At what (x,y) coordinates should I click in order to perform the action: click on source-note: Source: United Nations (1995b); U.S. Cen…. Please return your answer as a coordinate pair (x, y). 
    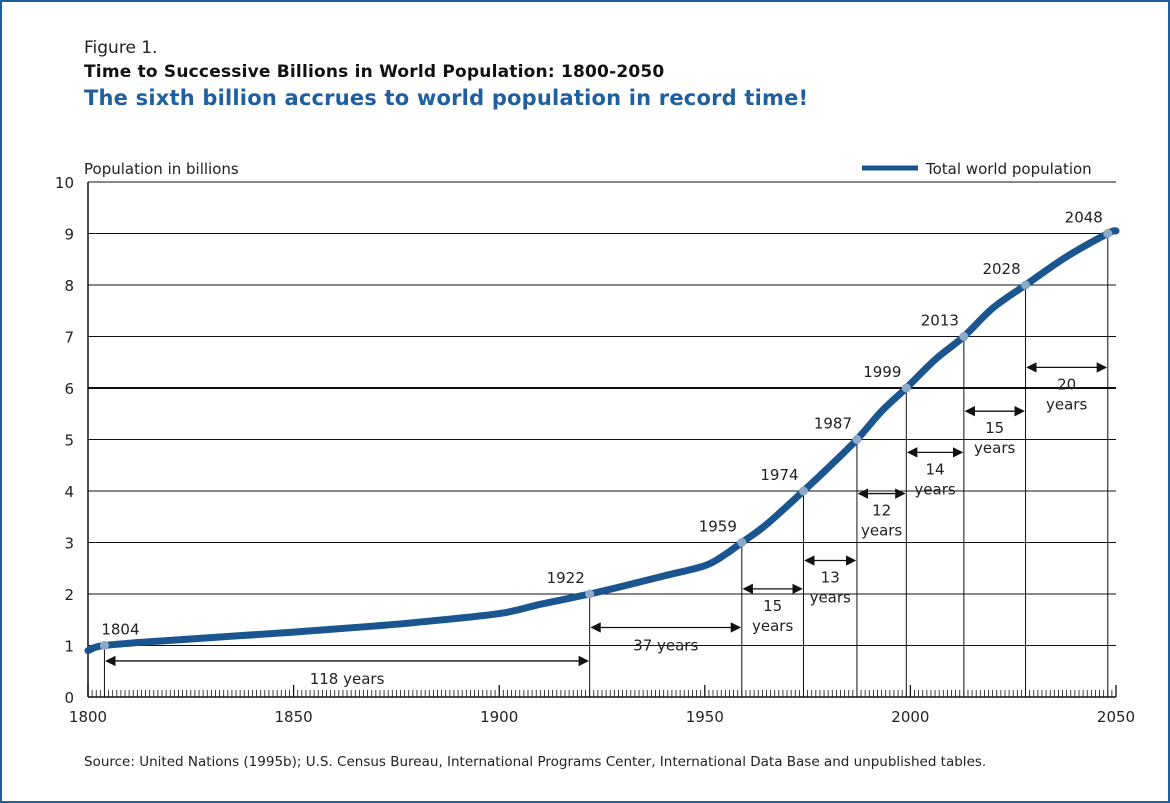
    Looking at the image, I should click on (535, 762).